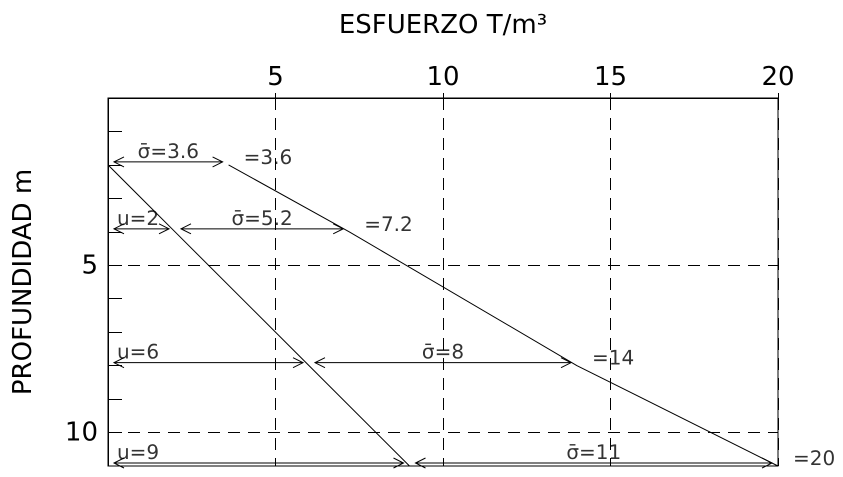 This screenshot has height=477, width=843. Describe the element at coordinates (262, 218) in the screenshot. I see `annotation: σ̄=5.2` at that location.